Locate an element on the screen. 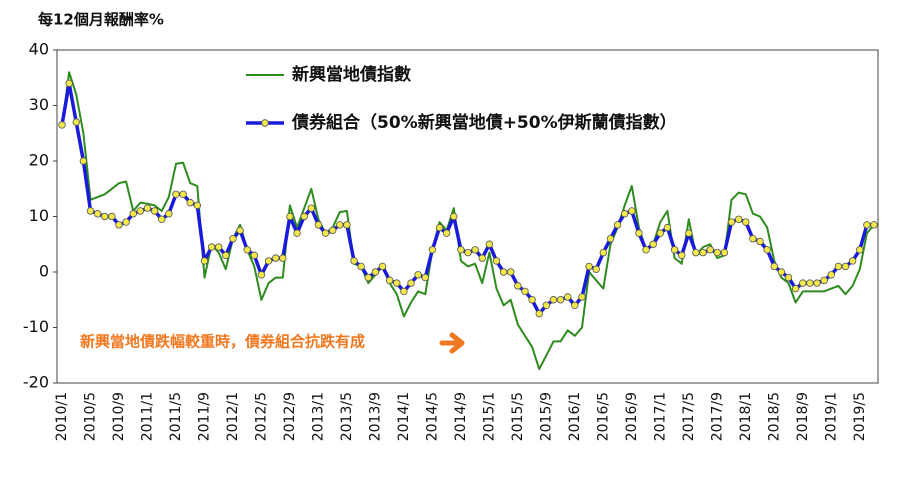  x-tick-label: 2013/5 is located at coordinates (347, 416).